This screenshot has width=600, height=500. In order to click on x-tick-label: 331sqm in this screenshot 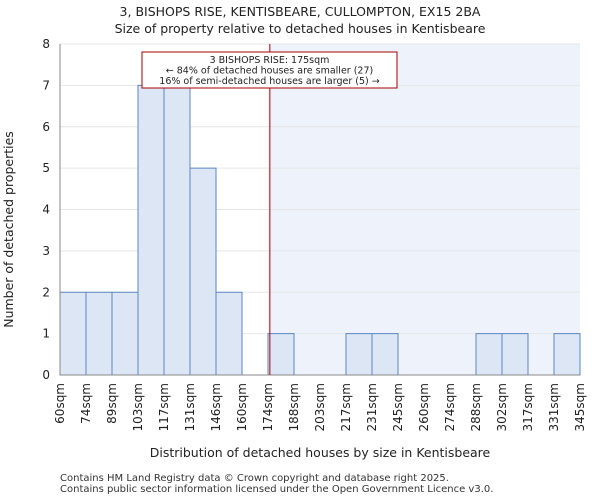, I will do `click(554, 407)`.